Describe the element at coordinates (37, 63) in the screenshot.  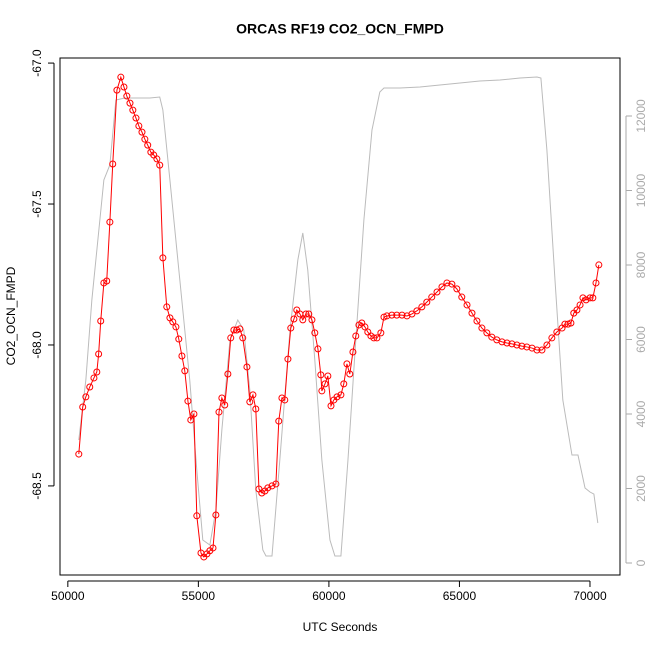
I see `y-tick-label: -67.0` at that location.